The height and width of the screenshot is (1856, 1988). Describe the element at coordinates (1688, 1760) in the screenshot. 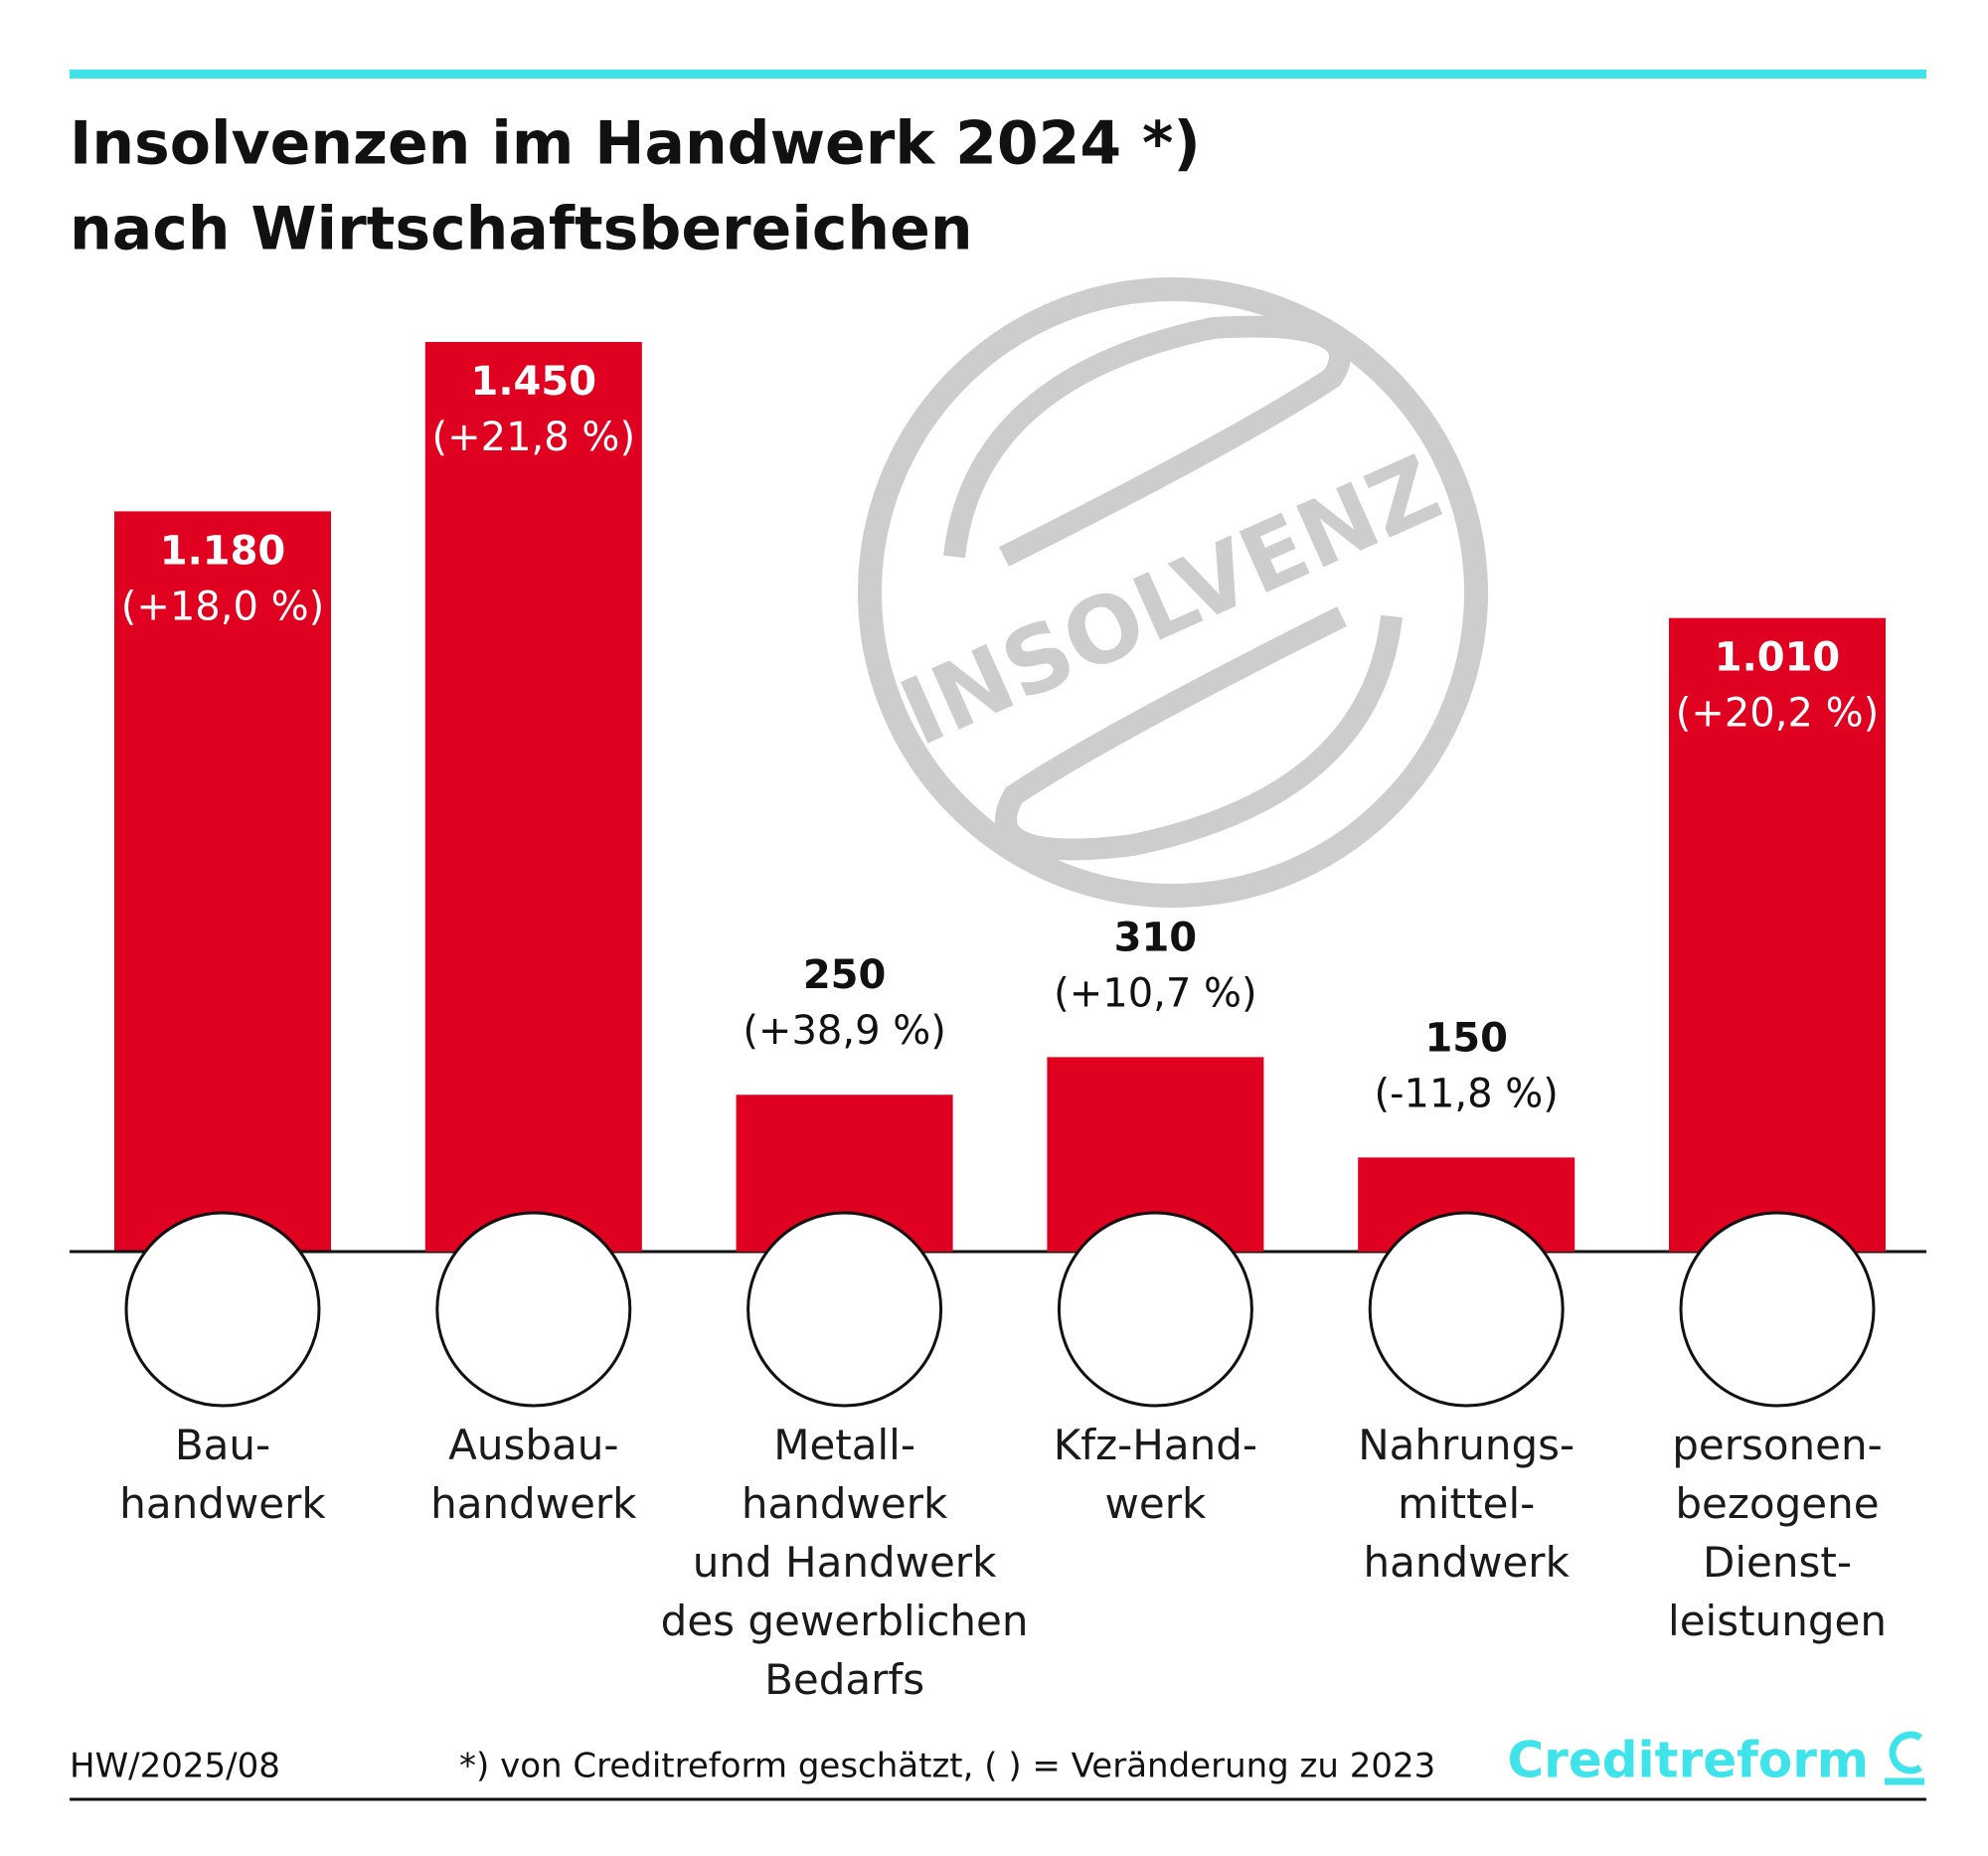

I see `brand-logo: Creditreform` at that location.